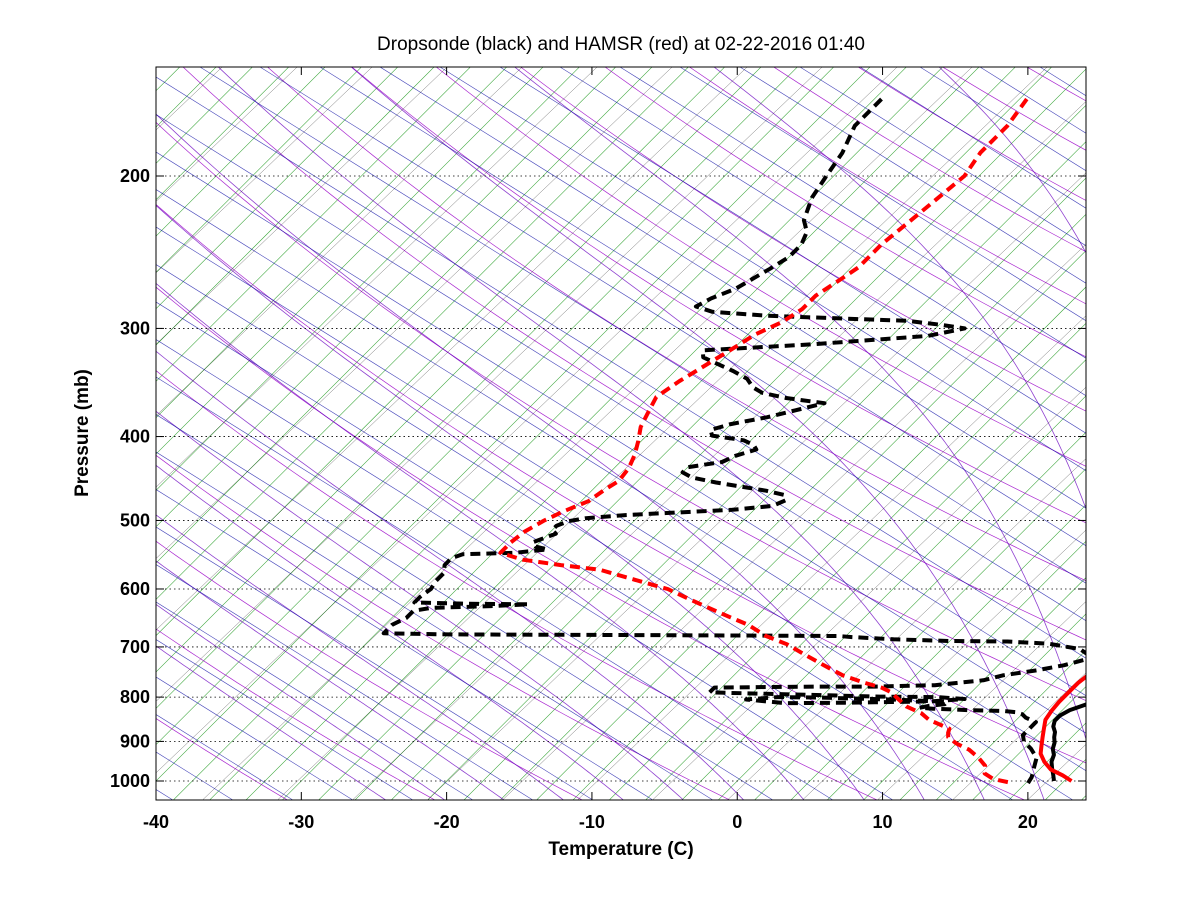 The height and width of the screenshot is (905, 1200). What do you see at coordinates (135, 437) in the screenshot?
I see `y-tick-label: 400` at bounding box center [135, 437].